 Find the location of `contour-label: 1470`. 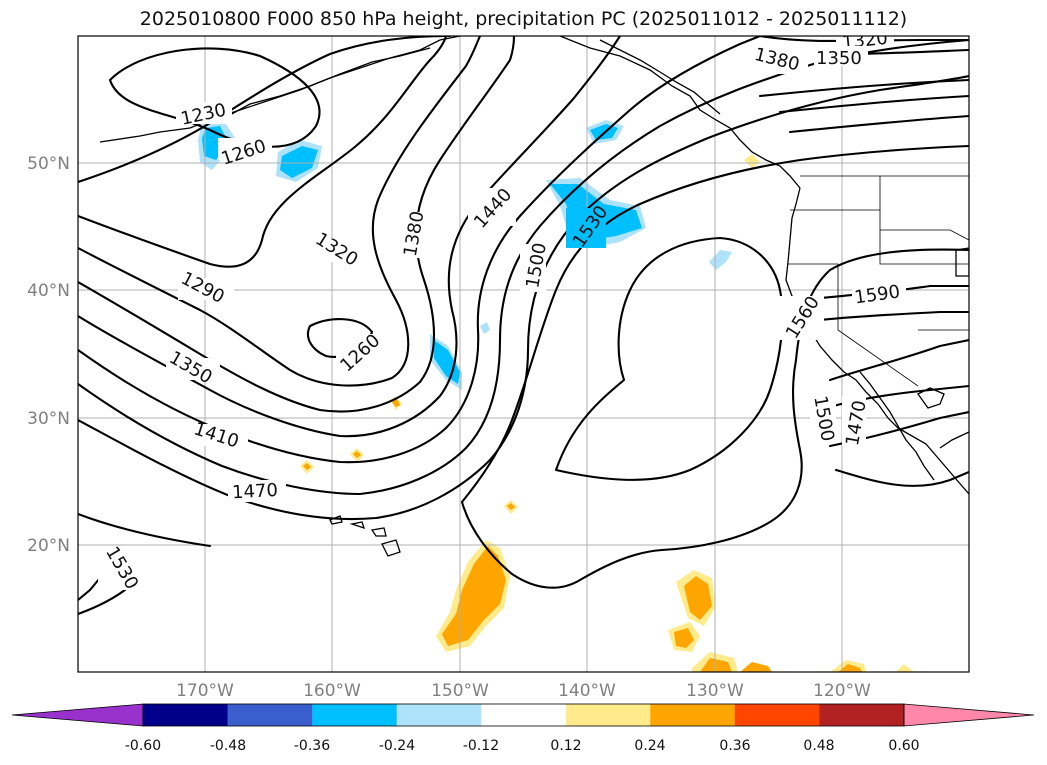

contour-label: 1470 is located at coordinates (255, 491).